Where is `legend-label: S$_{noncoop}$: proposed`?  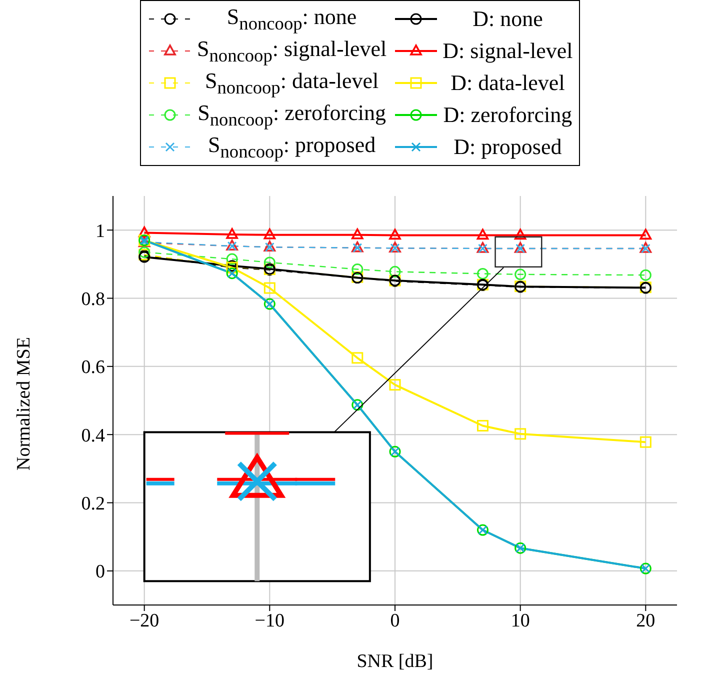 legend-label: S$_{noncoop}$: proposed is located at coordinates (291, 147).